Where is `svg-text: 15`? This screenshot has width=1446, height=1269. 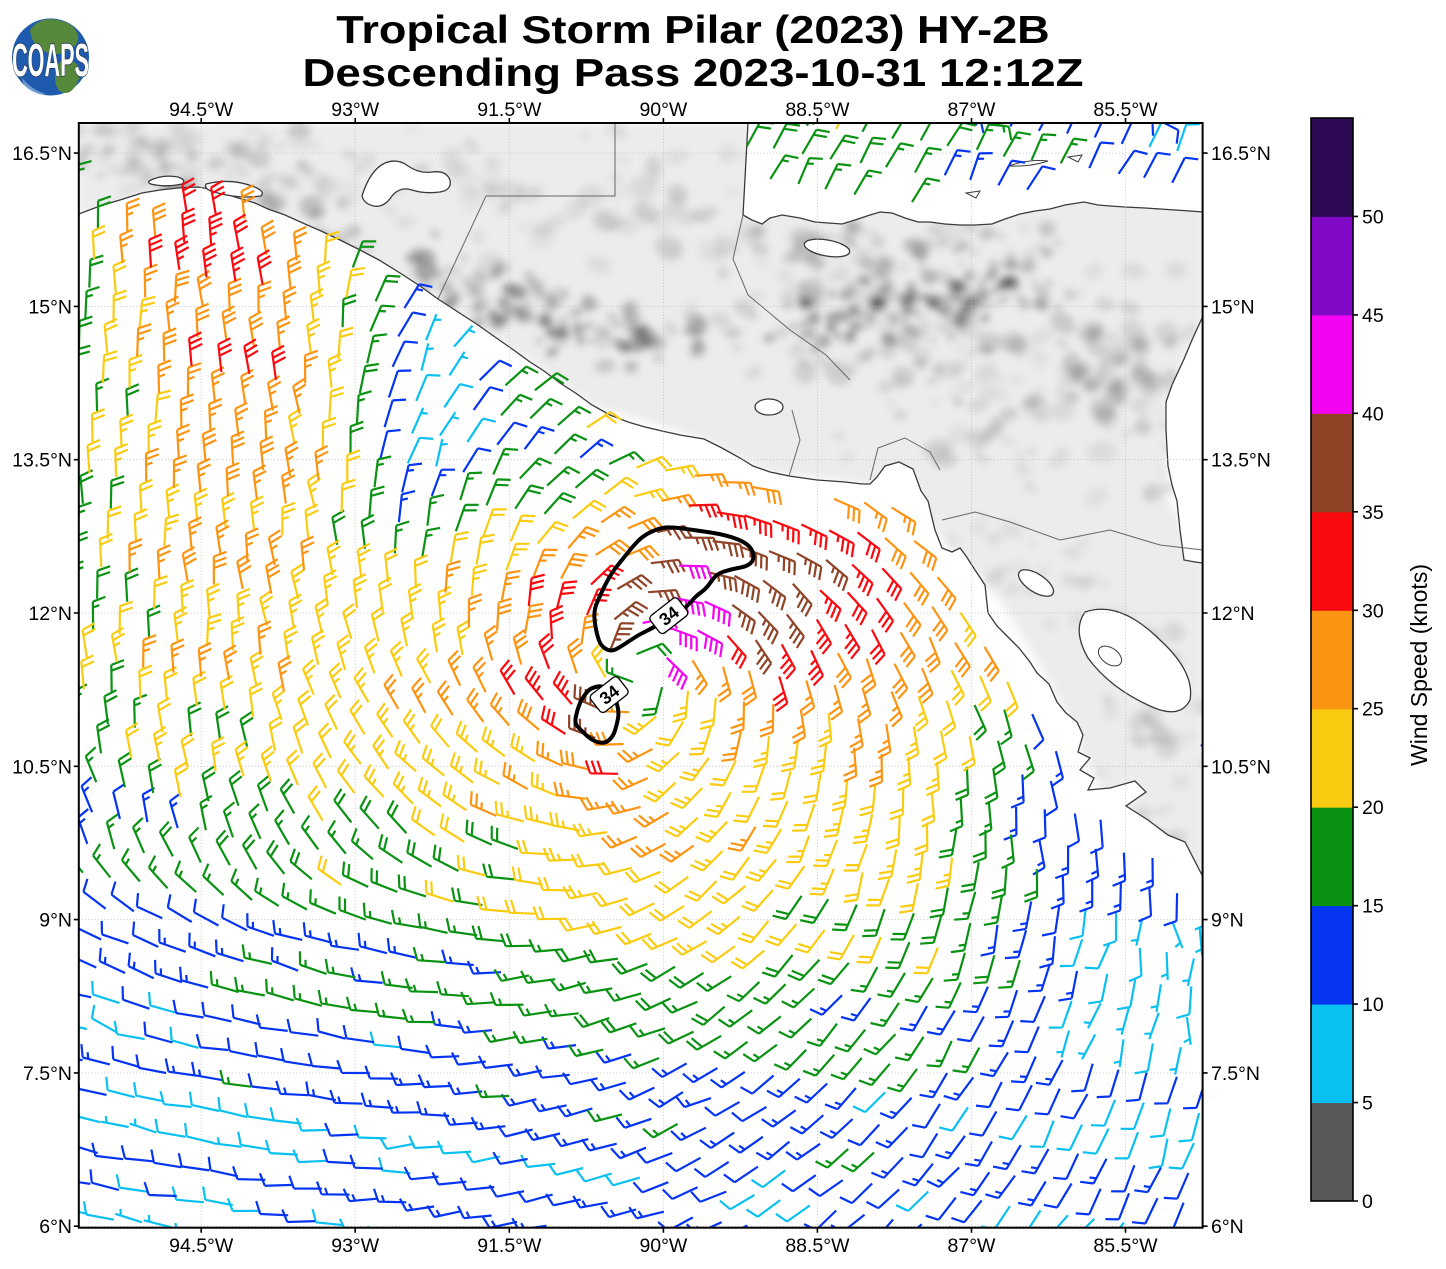 svg-text: 15 is located at coordinates (1373, 907).